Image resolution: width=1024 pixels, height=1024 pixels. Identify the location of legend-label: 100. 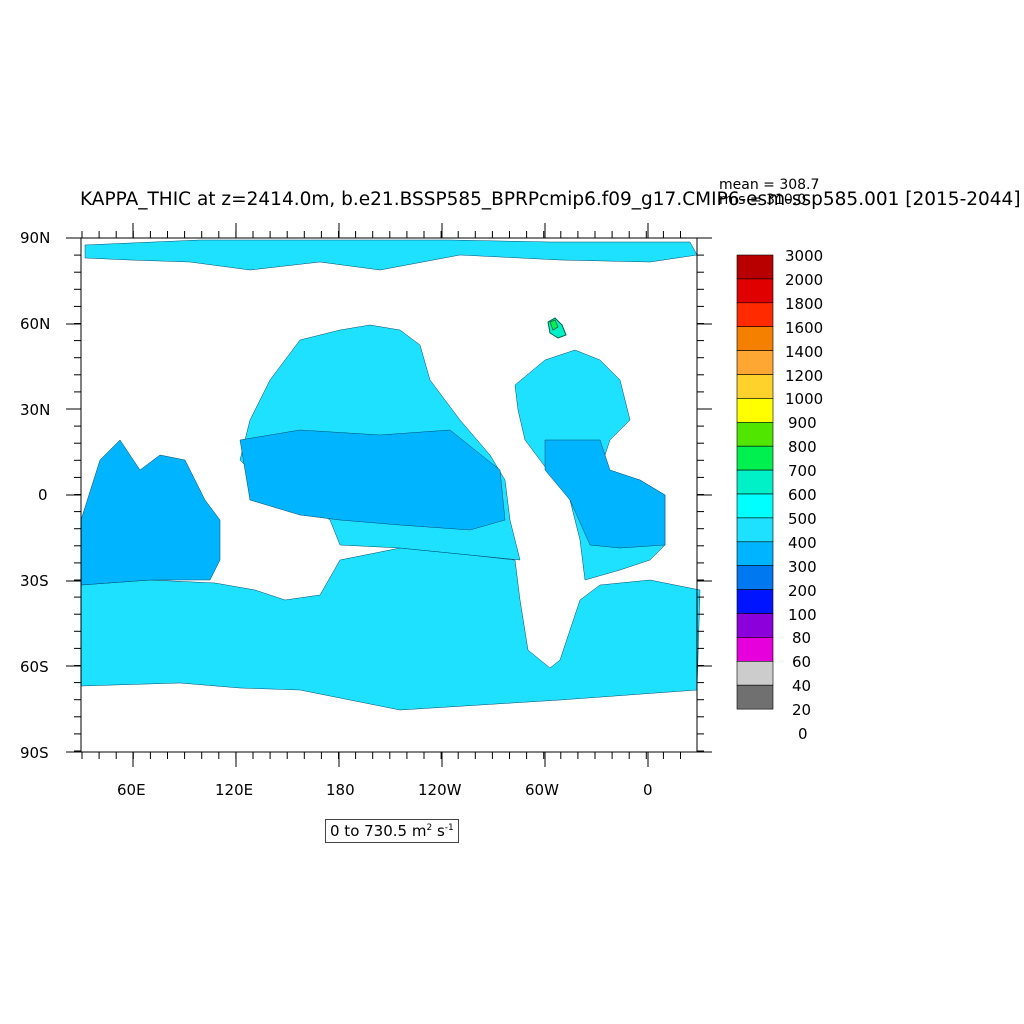
(802, 614).